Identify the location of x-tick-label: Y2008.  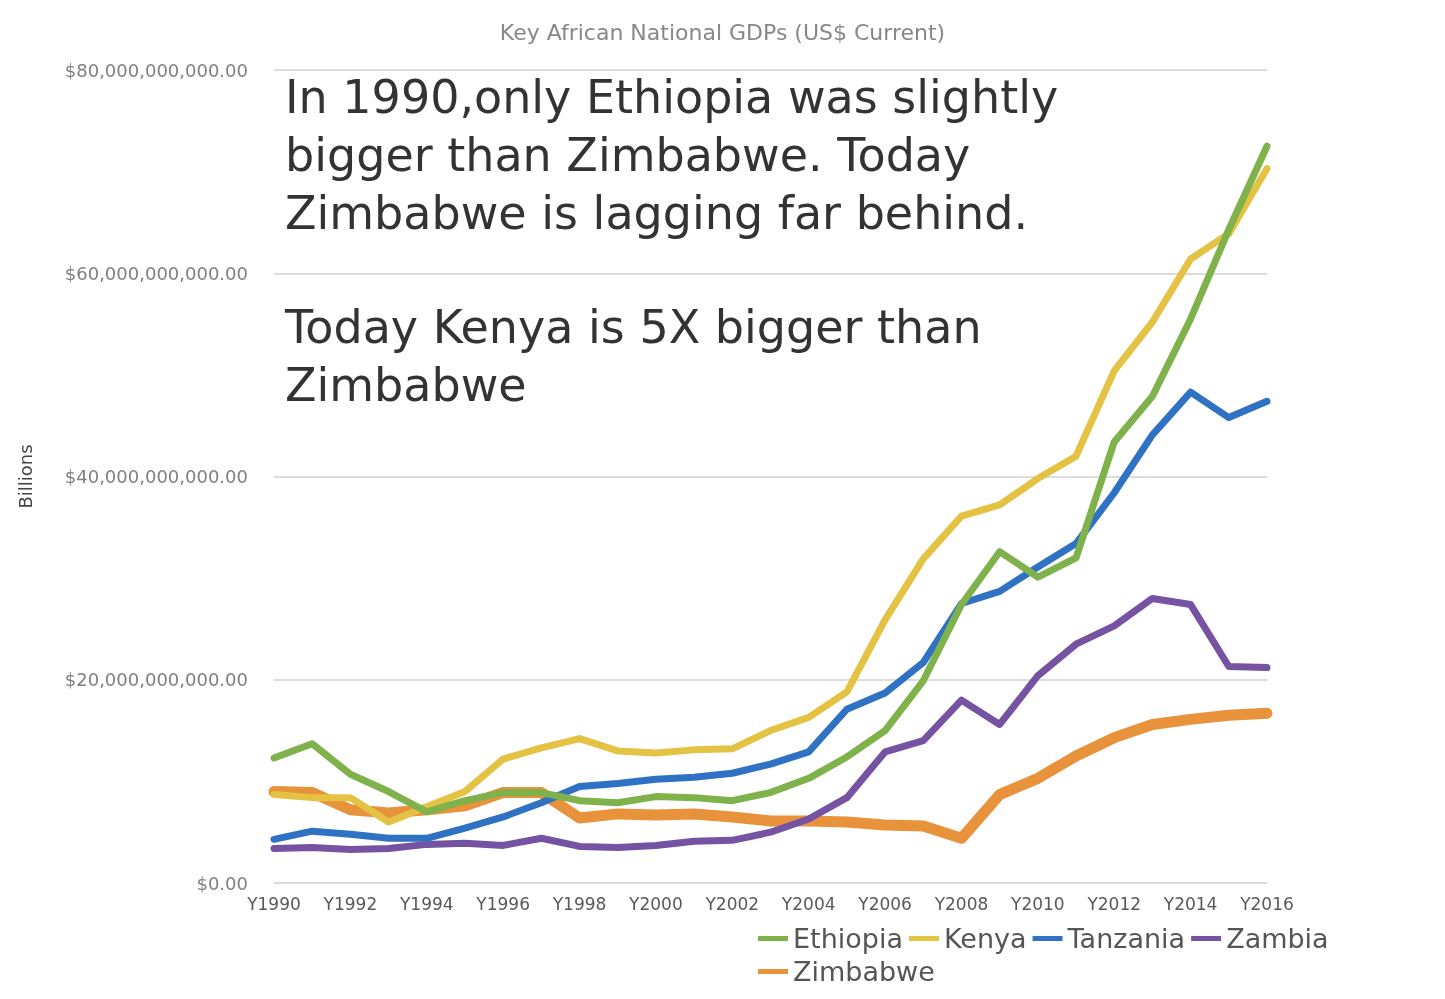
(961, 903).